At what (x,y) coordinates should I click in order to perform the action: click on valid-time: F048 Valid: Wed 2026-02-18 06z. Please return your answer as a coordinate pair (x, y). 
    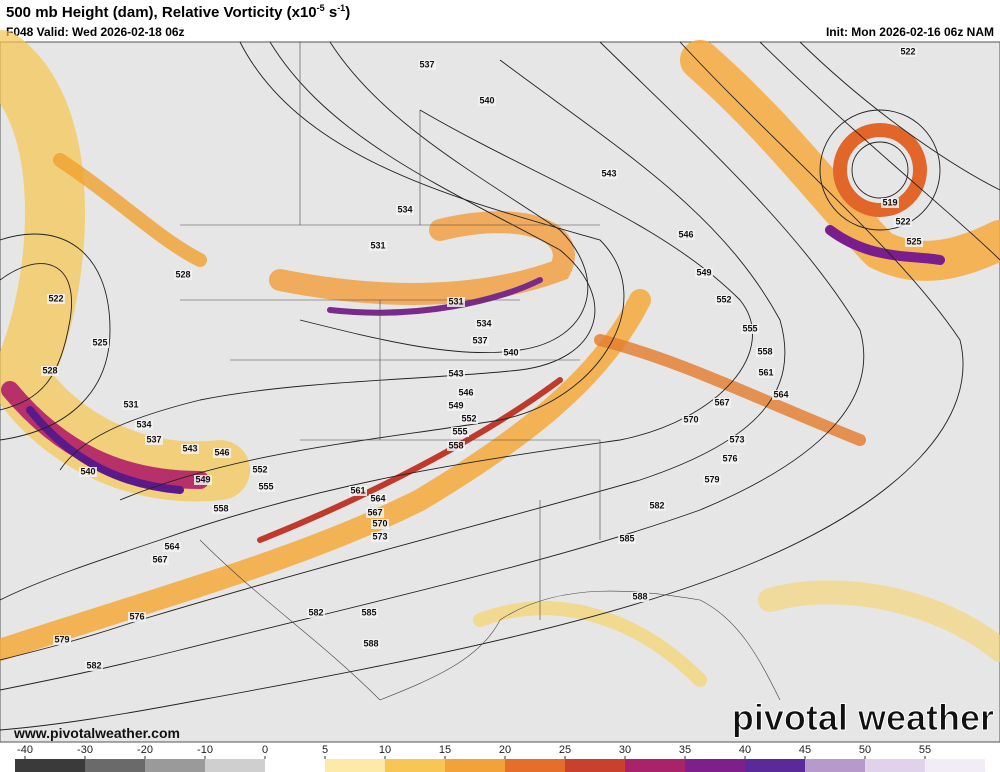
    Looking at the image, I should click on (95, 32).